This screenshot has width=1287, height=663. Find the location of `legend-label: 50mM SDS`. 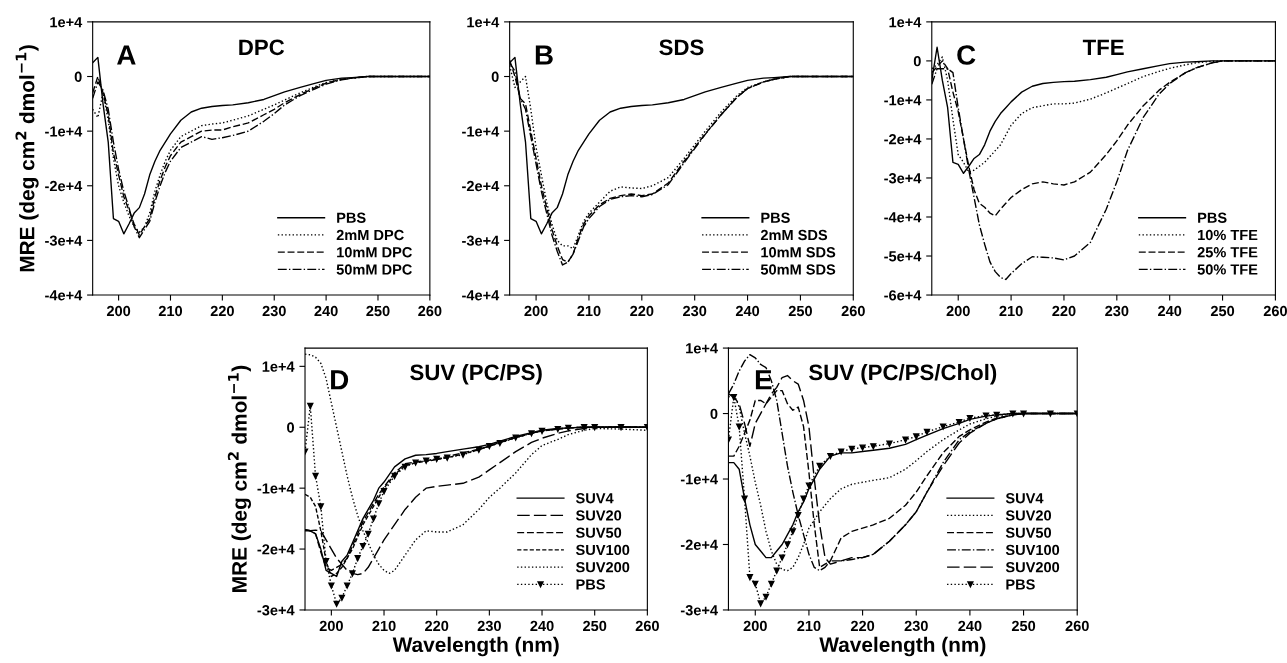

legend-label: 50mM SDS is located at coordinates (798, 269).